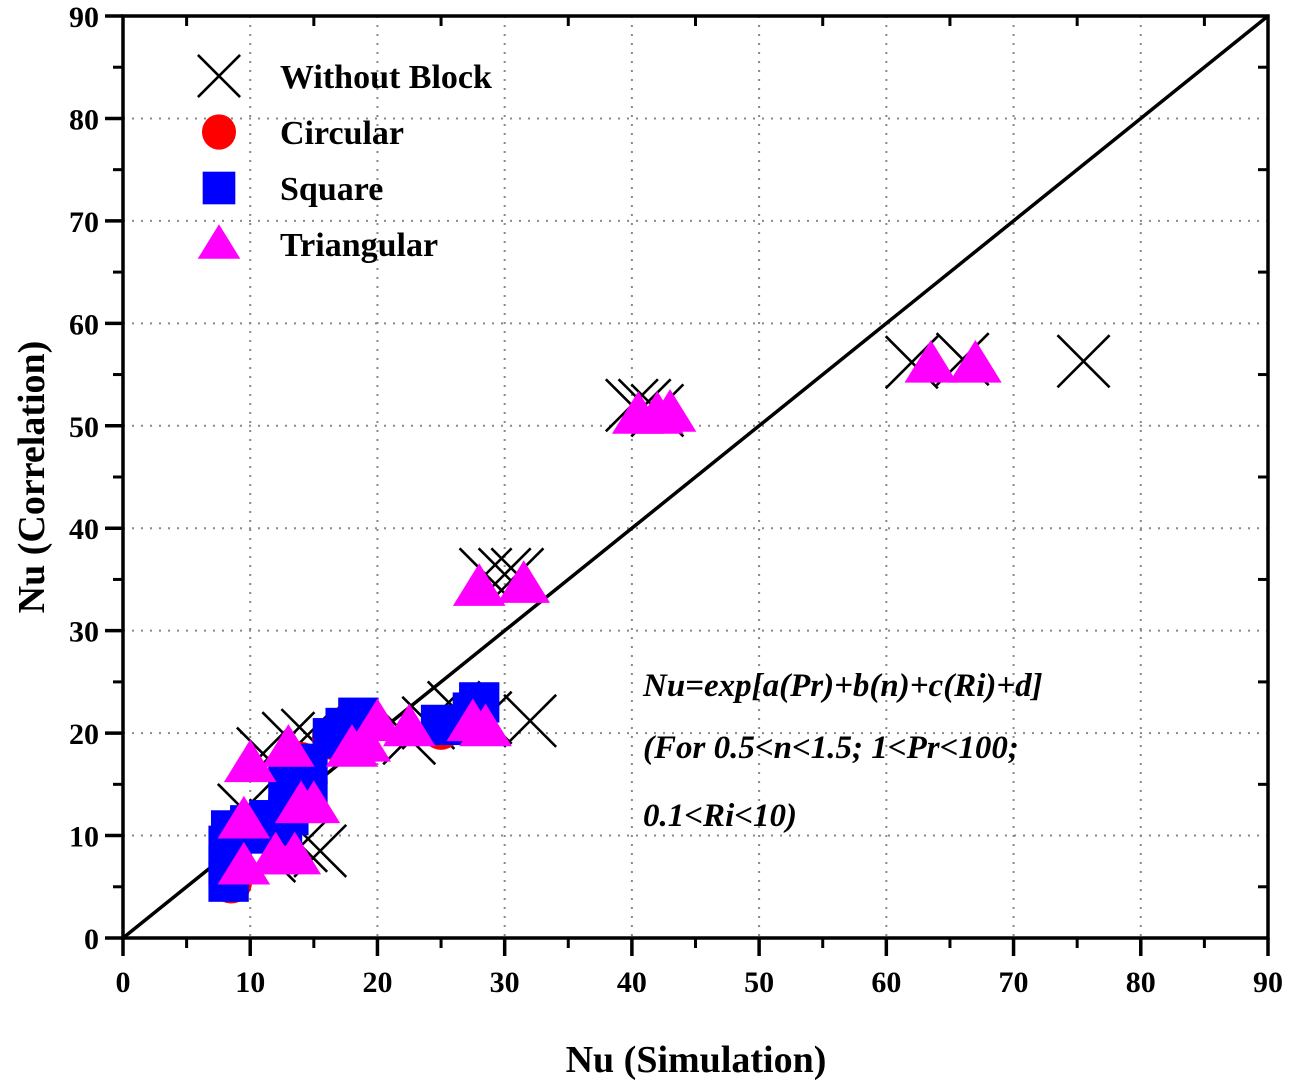 The height and width of the screenshot is (1085, 1289). Describe the element at coordinates (720, 816) in the screenshot. I see `annotation-line-3: 0.1<Ri<10)` at that location.